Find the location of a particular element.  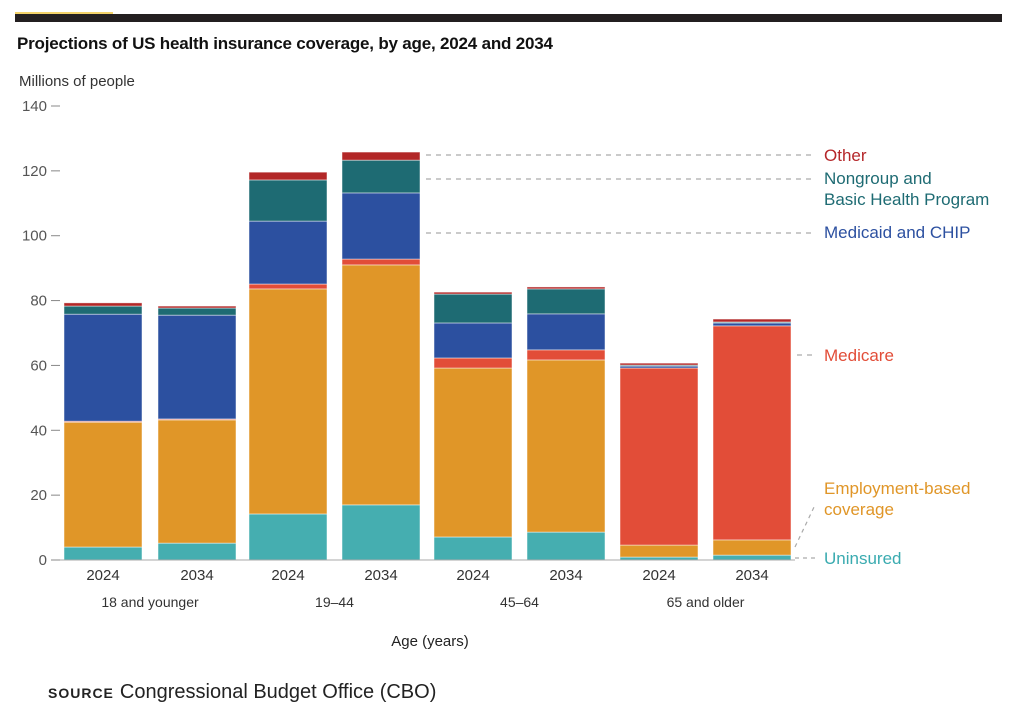

legend-label: Other is located at coordinates (845, 155).